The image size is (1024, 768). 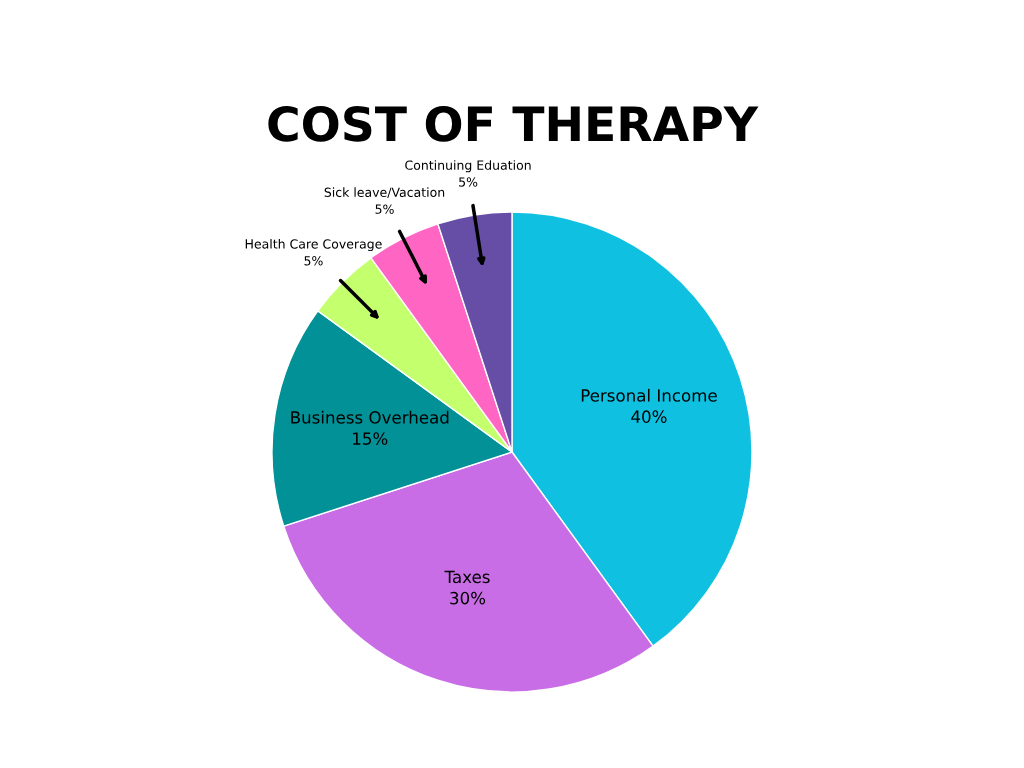 I want to click on slice-label: Personal Income, so click(x=649, y=395).